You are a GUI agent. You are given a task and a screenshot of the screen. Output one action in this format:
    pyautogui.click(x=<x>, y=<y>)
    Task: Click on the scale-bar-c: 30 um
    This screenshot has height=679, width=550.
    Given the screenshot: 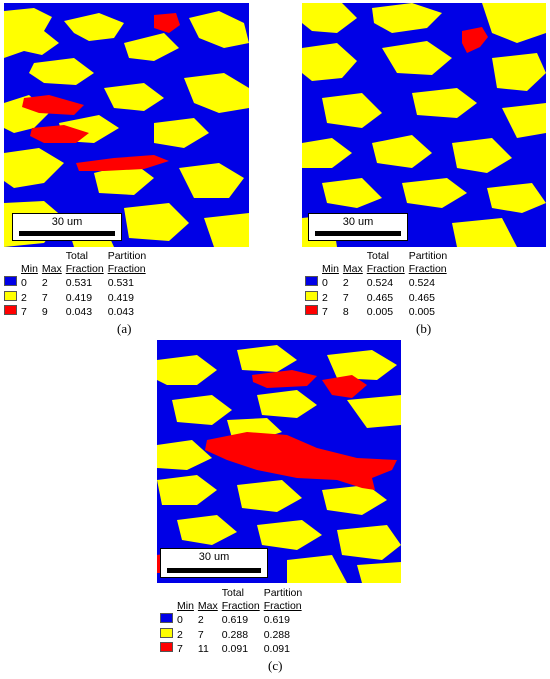 What is the action you would take?
    pyautogui.click(x=214, y=563)
    